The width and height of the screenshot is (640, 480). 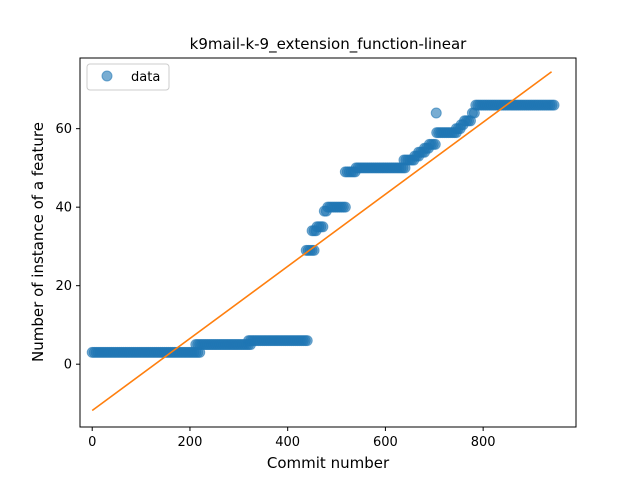 I want to click on y-axis-title: Number of instance of a feature, so click(x=38, y=242).